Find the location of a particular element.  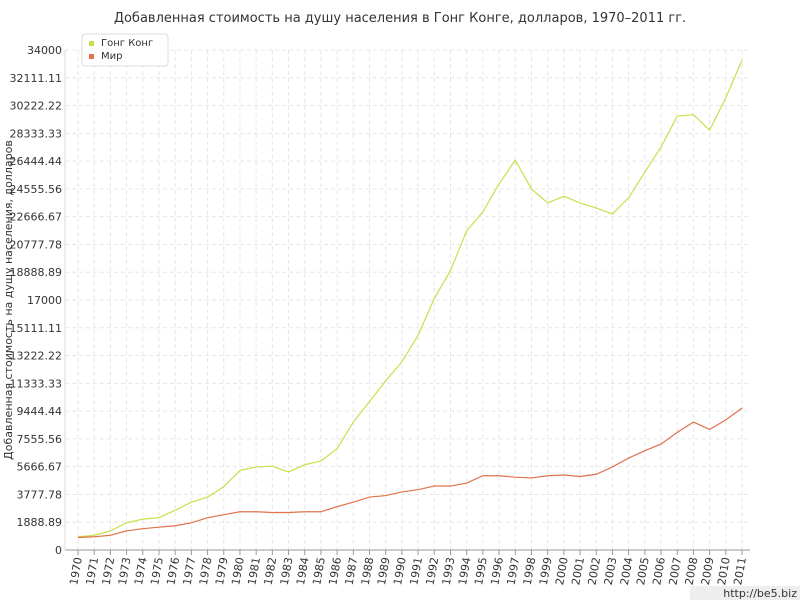

x-tick-label: 1979 is located at coordinates (222, 571).